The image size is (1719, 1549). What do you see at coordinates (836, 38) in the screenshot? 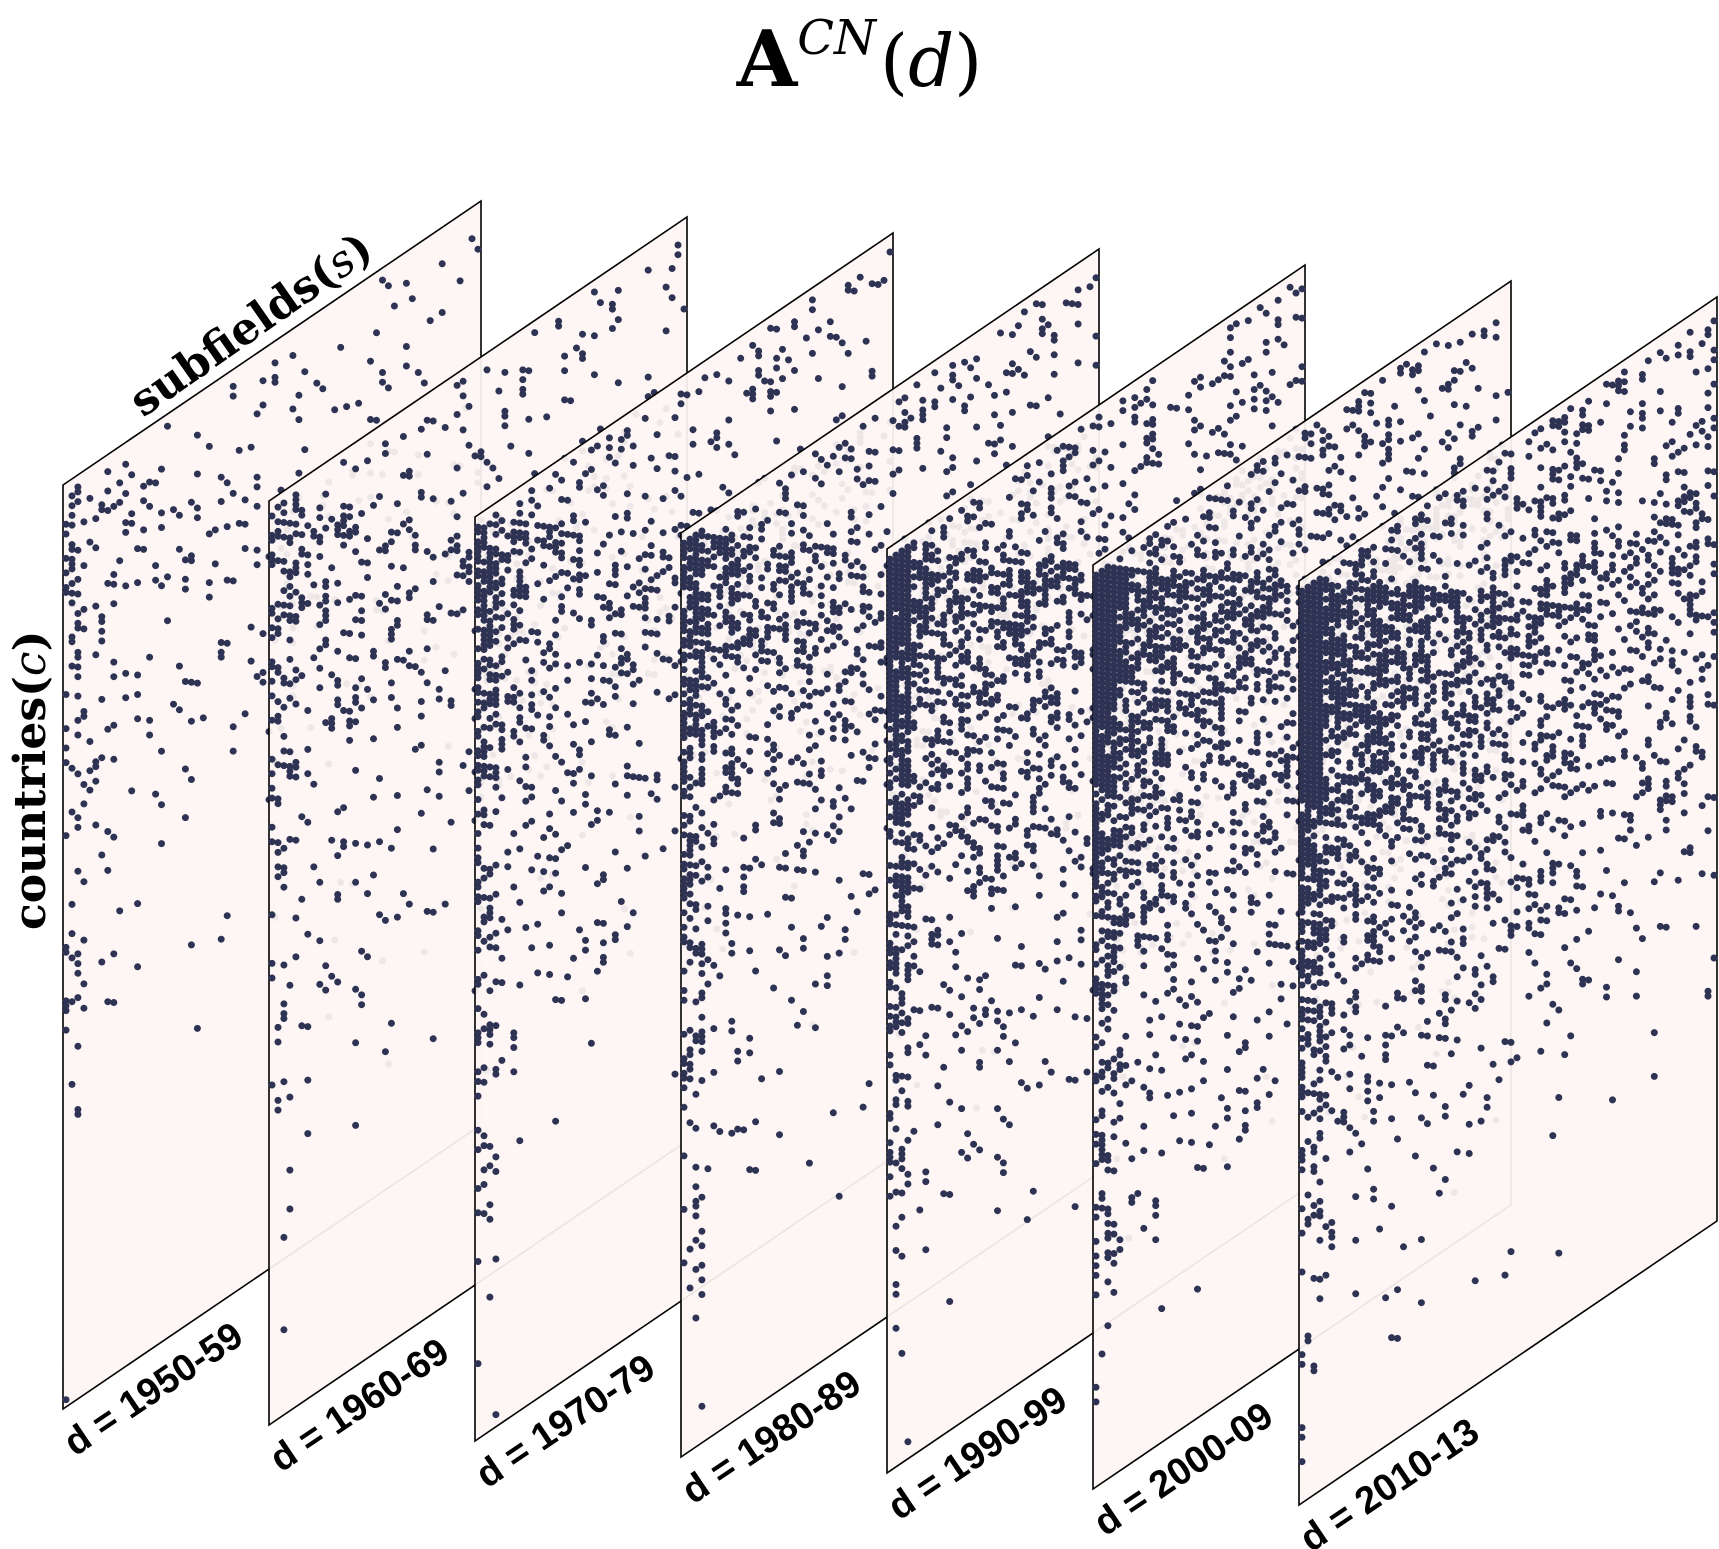
I see `title-superscript: CN` at bounding box center [836, 38].